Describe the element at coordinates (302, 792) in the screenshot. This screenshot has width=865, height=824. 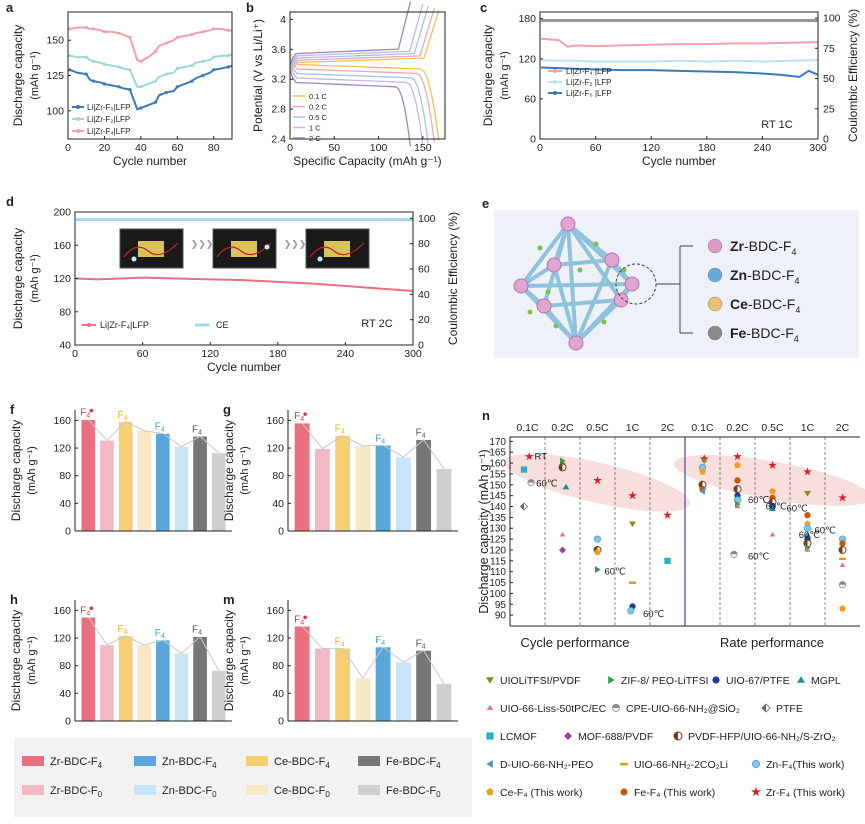
I see `legend-label: Ce-BDC-F0` at that location.